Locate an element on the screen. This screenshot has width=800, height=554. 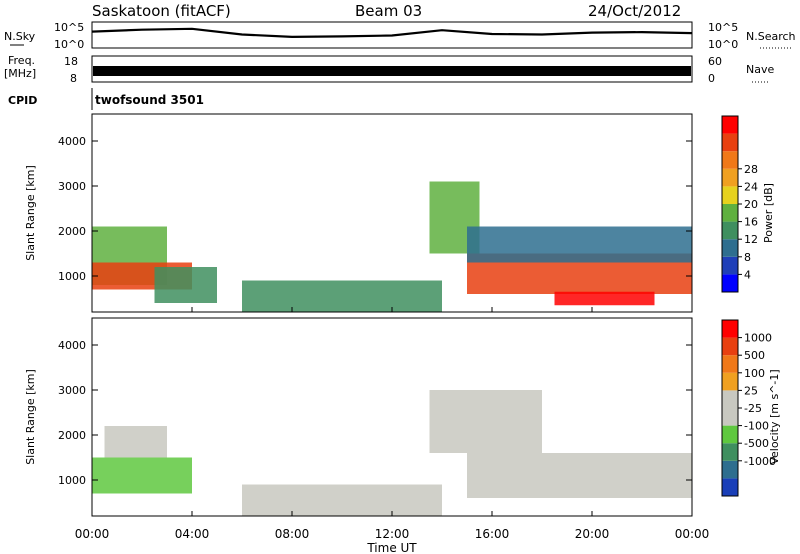
colorbar-tick-label: -1000 is located at coordinates (760, 461).